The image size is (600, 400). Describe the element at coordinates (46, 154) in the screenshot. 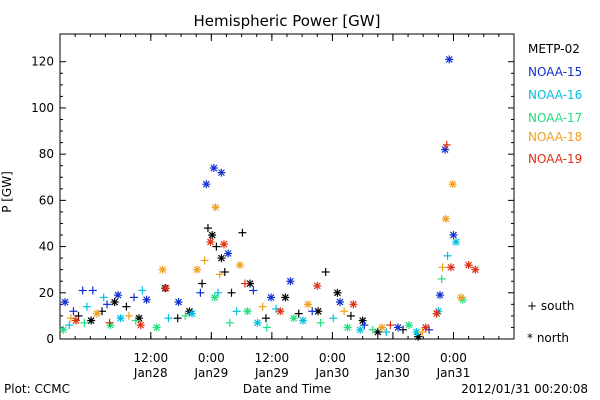

I see `y-tick-label: 80` at that location.